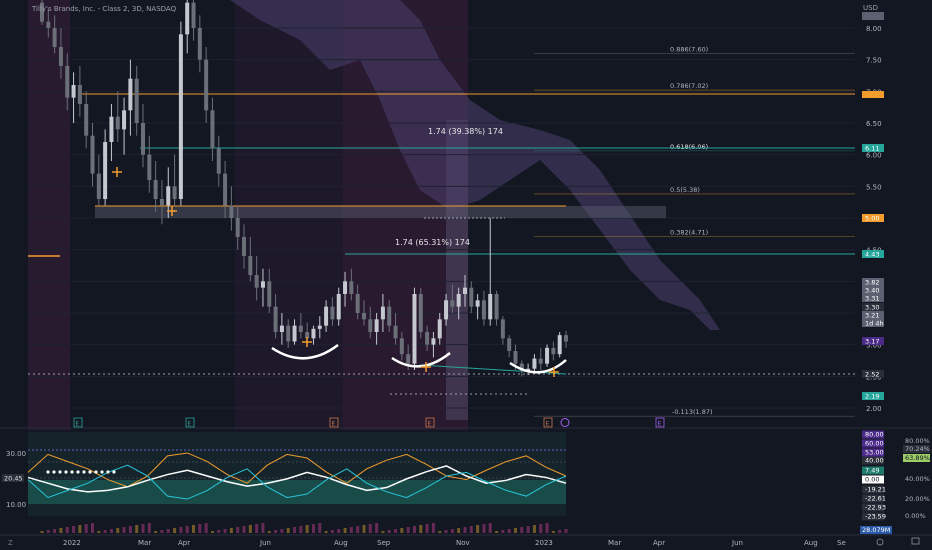 The width and height of the screenshot is (932, 550). Describe the element at coordinates (297, 479) in the screenshot. I see `indicator-line-white` at that location.